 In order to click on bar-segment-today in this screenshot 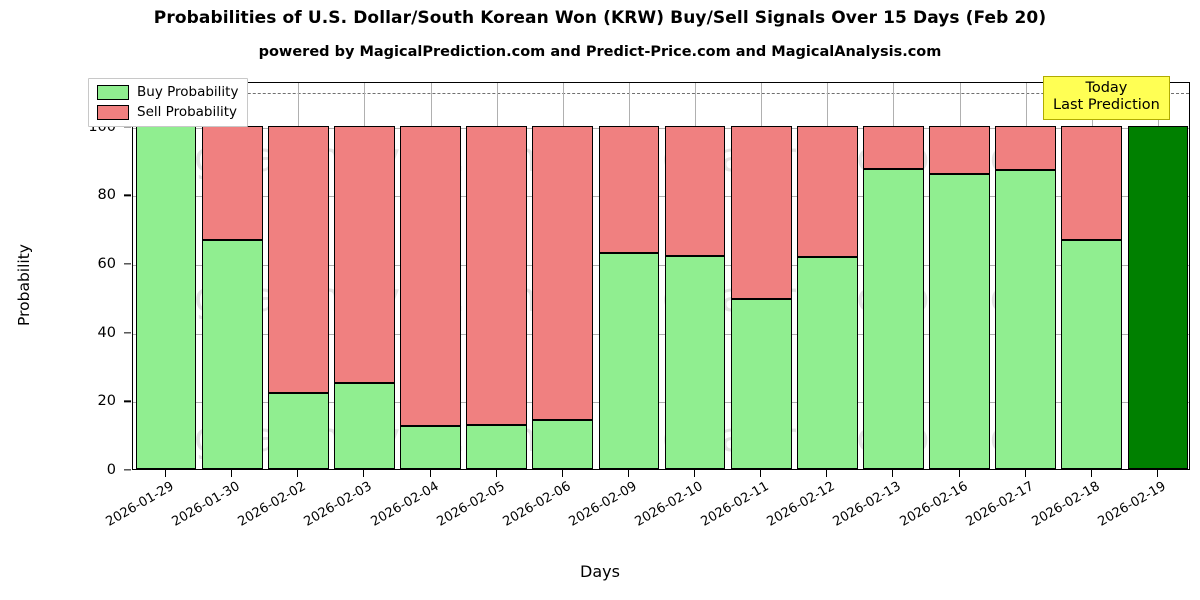, I will do `click(1158, 297)`.